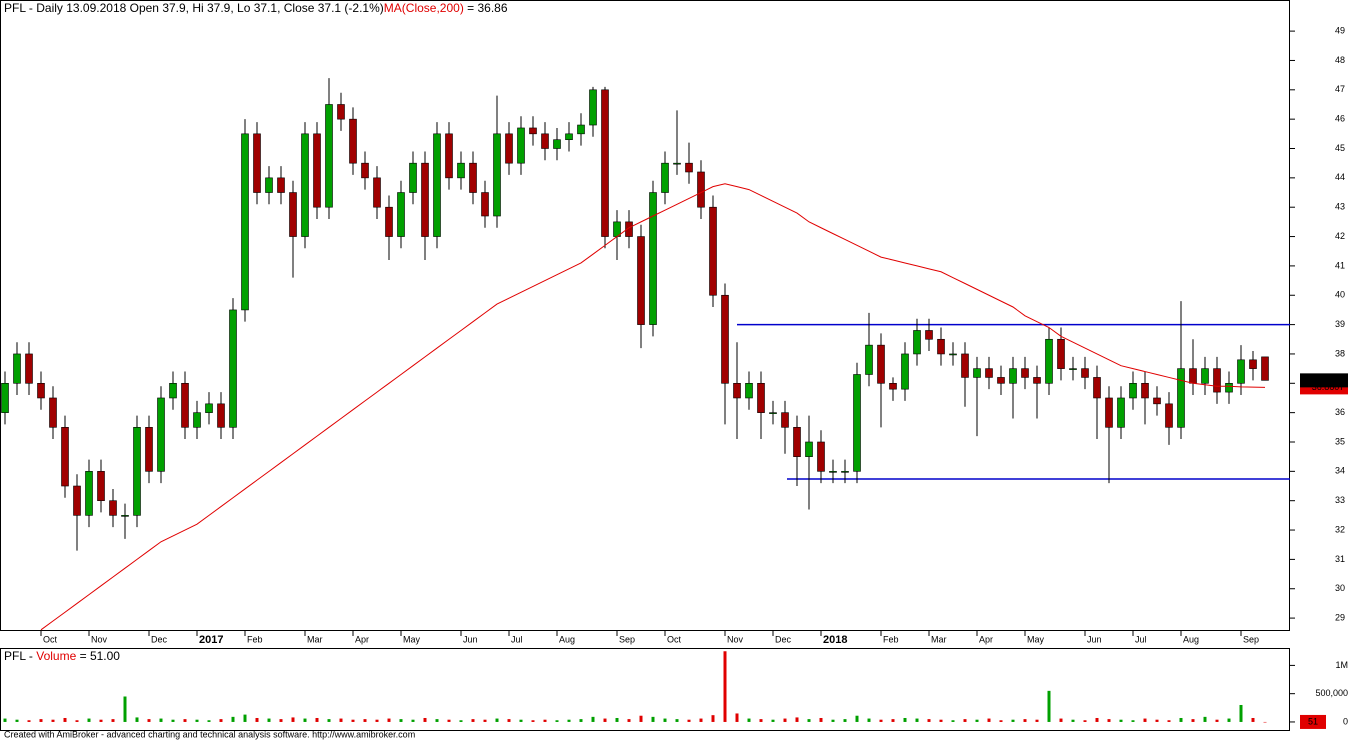 The width and height of the screenshot is (1353, 741). I want to click on volume-legend: Volume, so click(56, 656).